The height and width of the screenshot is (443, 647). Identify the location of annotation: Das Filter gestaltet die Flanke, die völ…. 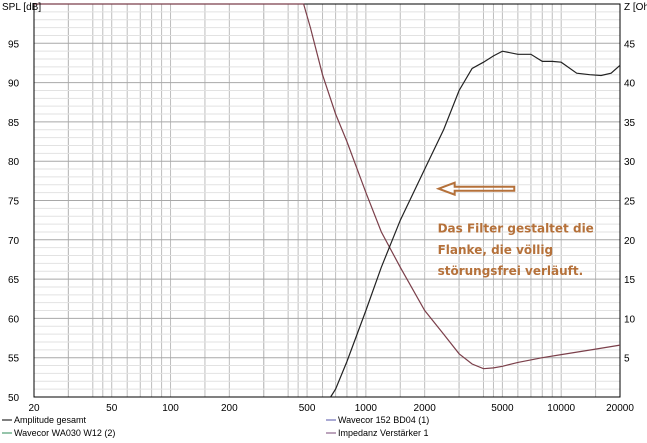
(514, 229).